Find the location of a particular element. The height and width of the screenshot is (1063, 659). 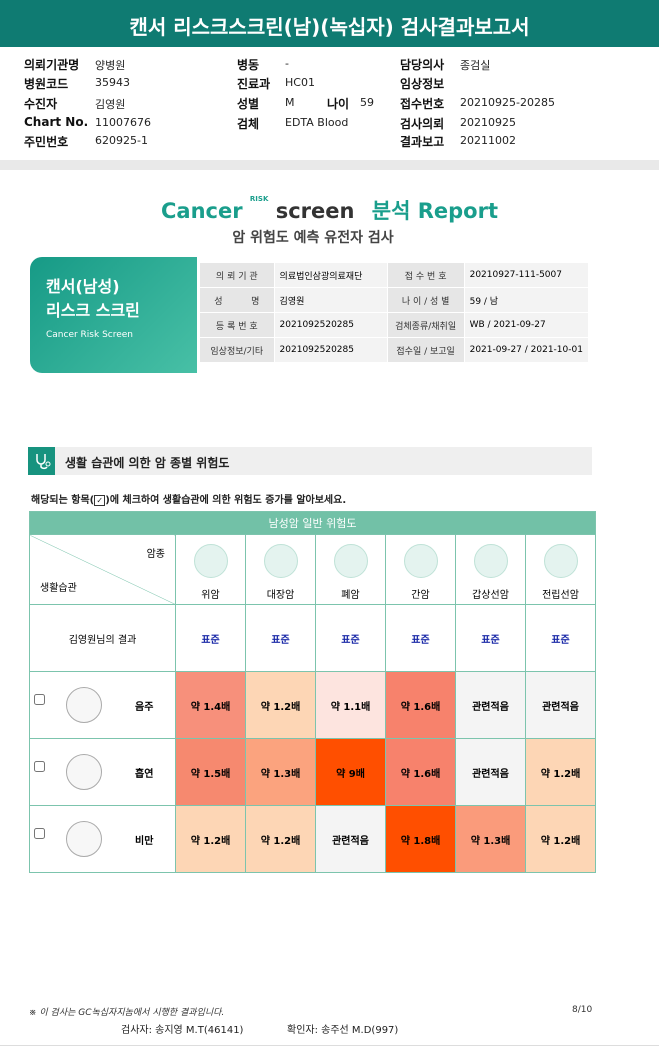

info-label: 접수번호 is located at coordinates (422, 104).